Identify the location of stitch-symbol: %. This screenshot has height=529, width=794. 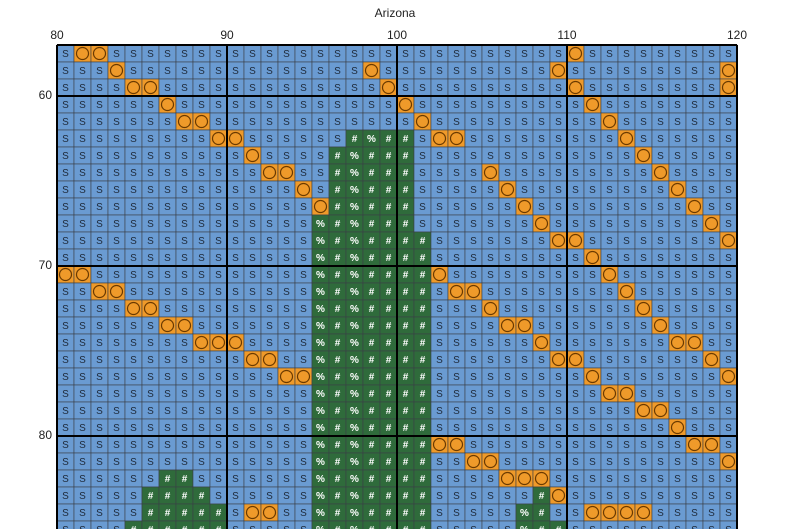
(320, 360).